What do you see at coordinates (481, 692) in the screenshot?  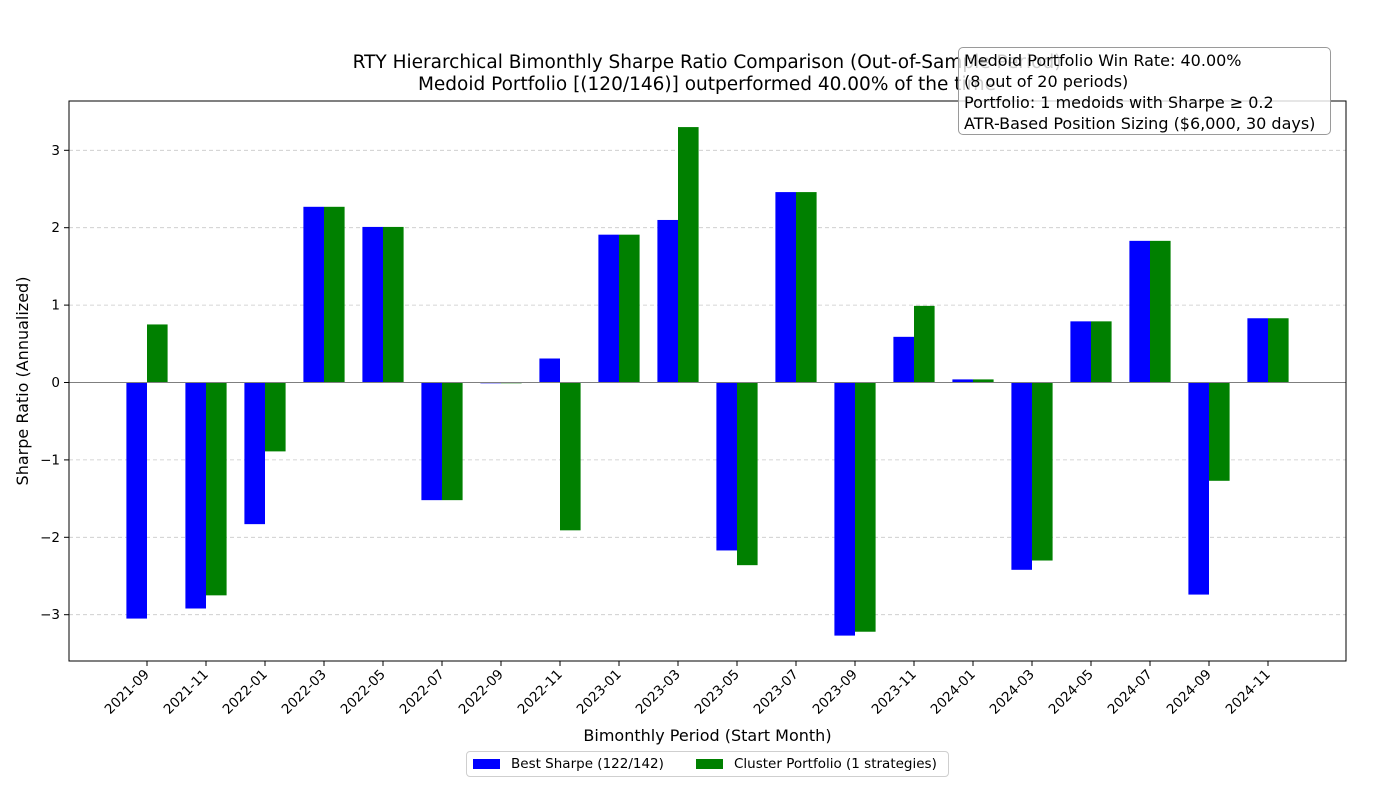 I see `x-tick-label: 2022-09` at bounding box center [481, 692].